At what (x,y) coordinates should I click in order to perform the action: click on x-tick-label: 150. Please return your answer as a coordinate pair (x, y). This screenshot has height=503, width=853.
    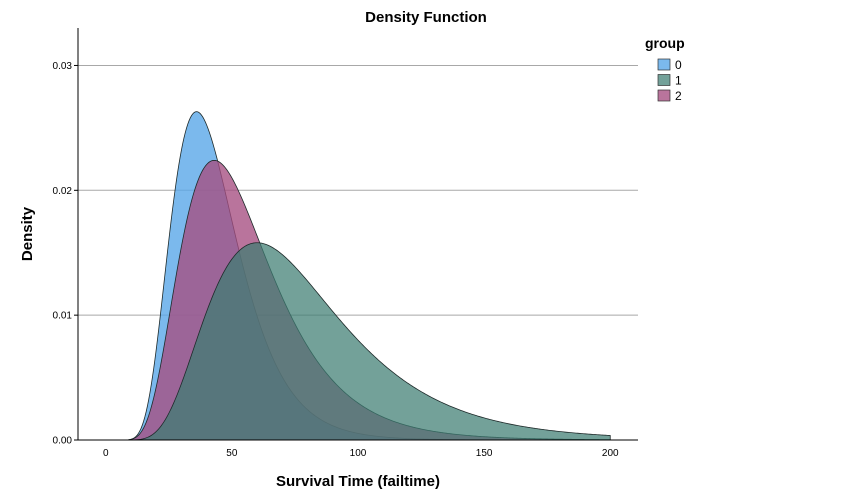
    Looking at the image, I should click on (484, 453).